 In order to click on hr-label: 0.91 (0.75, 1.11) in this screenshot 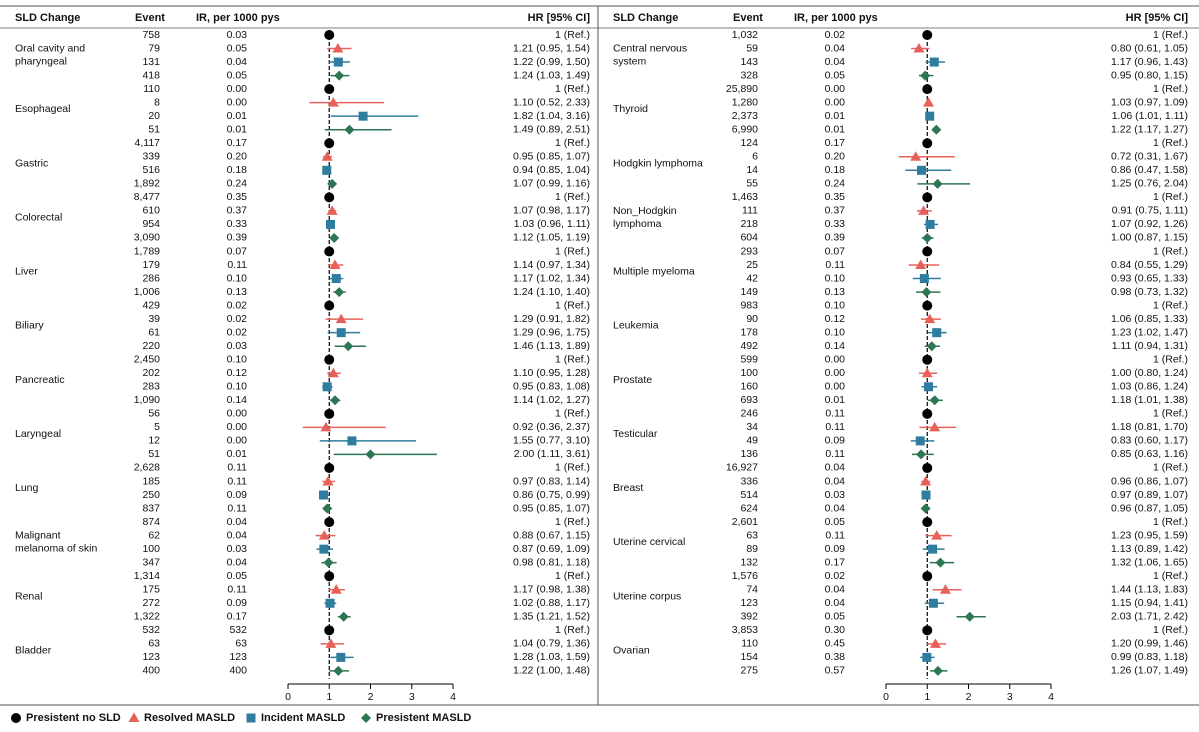, I will do `click(1150, 211)`.